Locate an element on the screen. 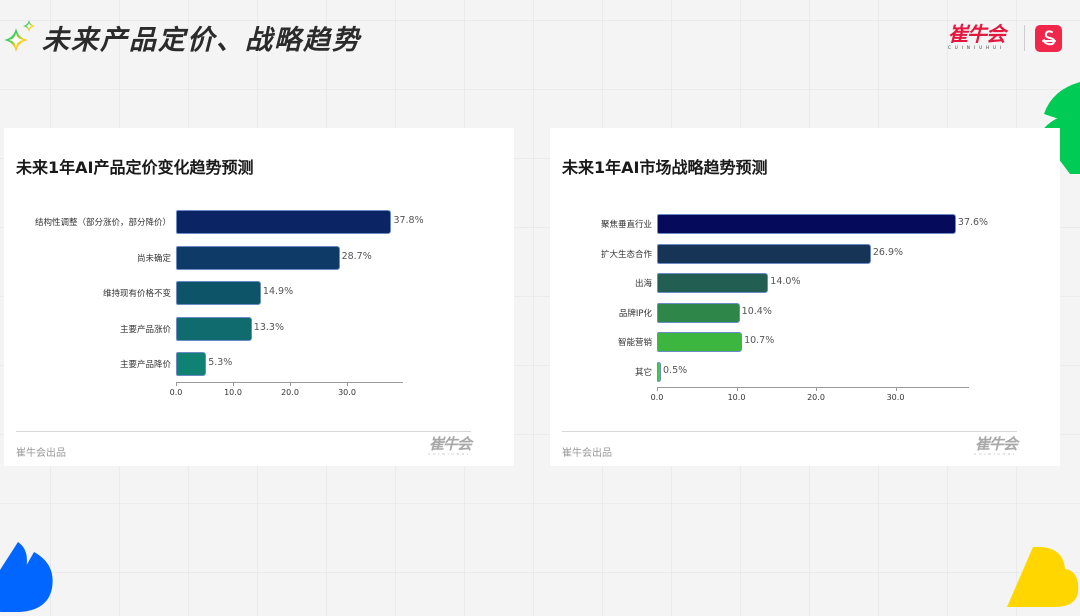 The image size is (1080, 616). bar-category-label: 出海 is located at coordinates (643, 284).